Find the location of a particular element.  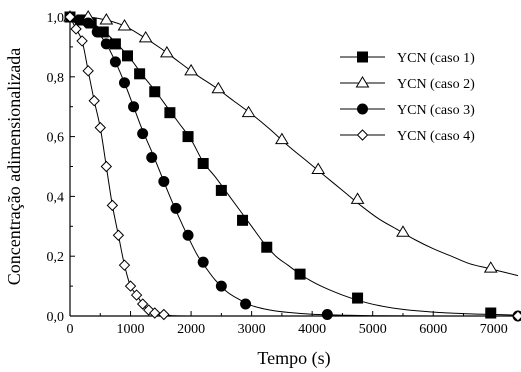

x-tick-label: 1000 is located at coordinates (131, 329).